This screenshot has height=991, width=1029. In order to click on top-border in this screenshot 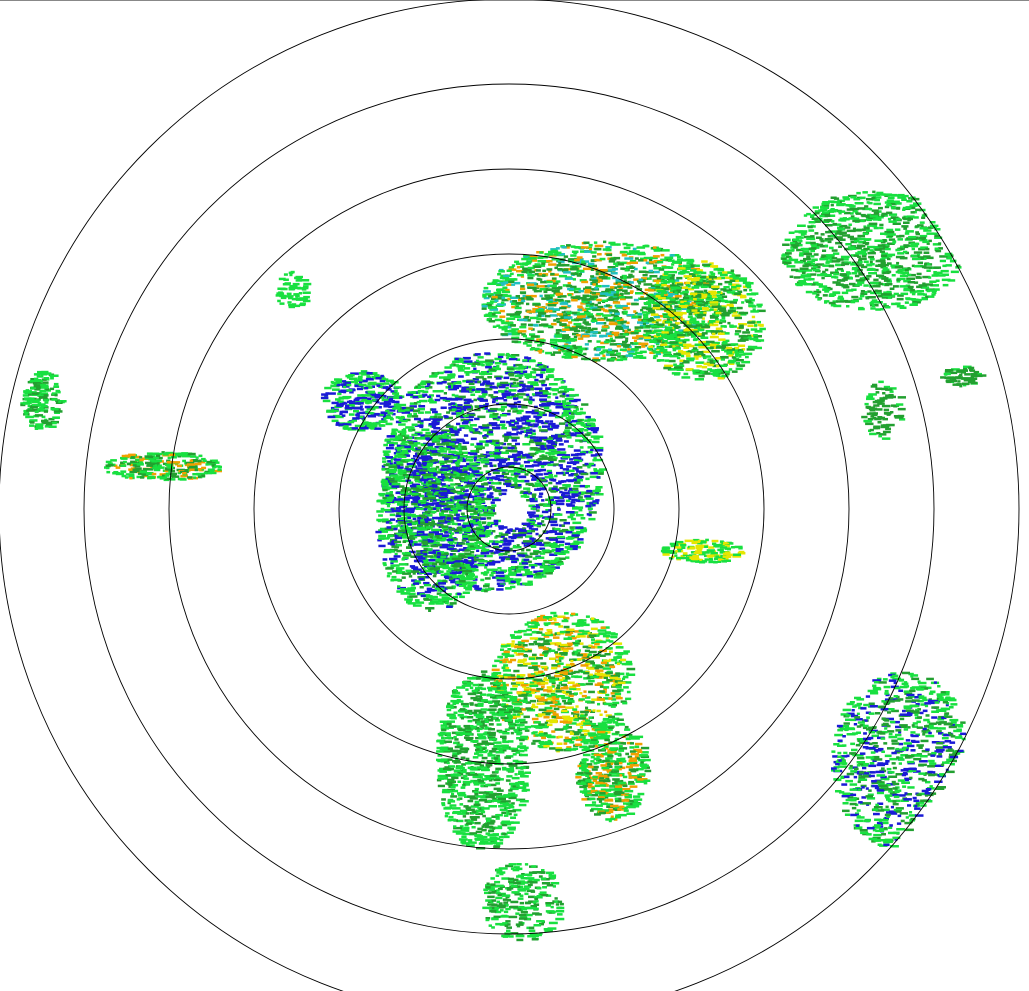, I will do `click(514, 0)`.